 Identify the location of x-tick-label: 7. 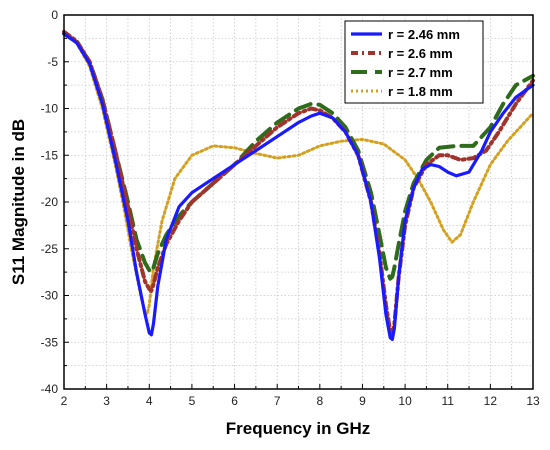
(277, 401).